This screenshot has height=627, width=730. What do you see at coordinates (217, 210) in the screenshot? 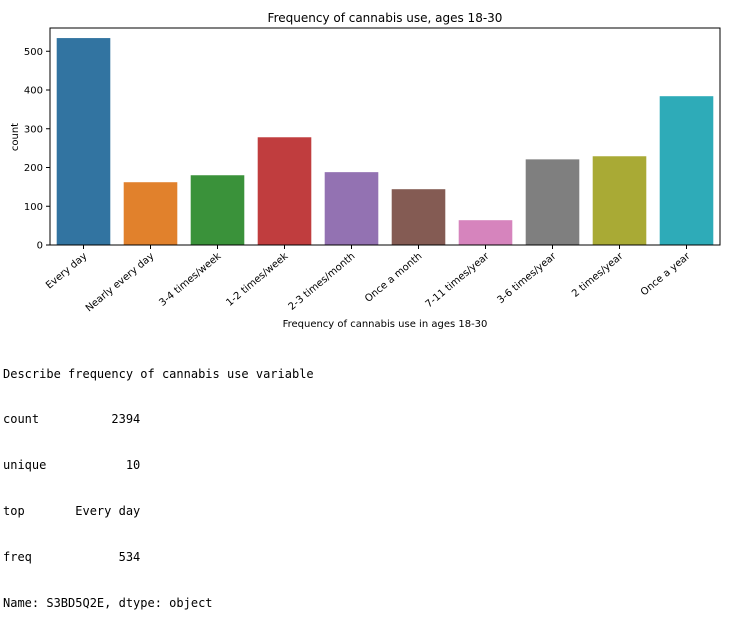
I see `bar-3-4-times-week` at bounding box center [217, 210].